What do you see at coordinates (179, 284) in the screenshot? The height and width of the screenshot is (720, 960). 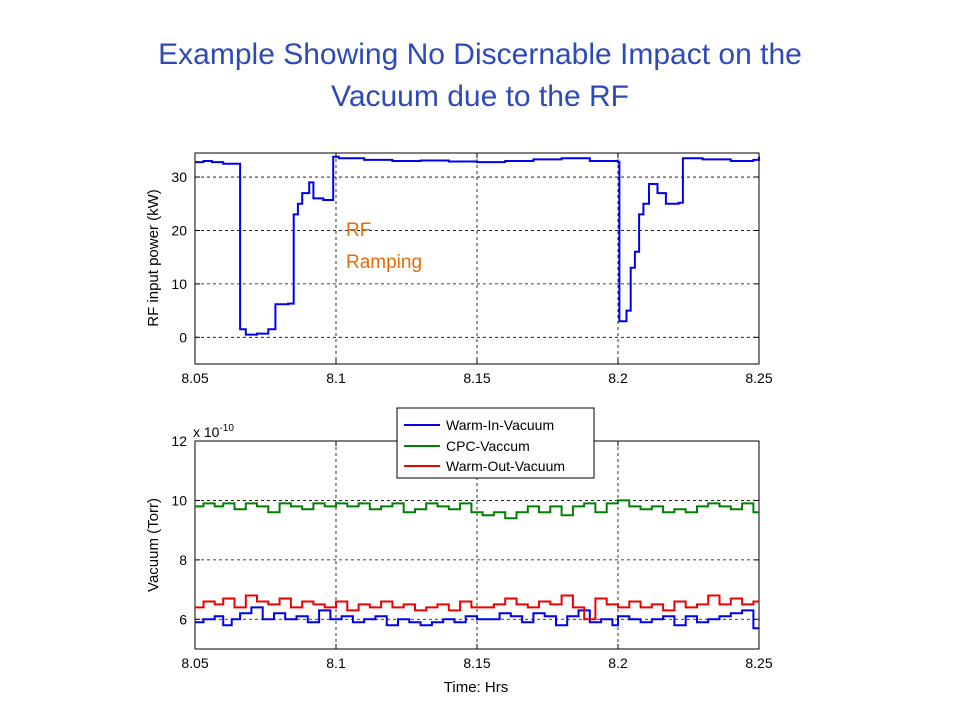 I see `rf-power-y-tick-label: 10` at bounding box center [179, 284].